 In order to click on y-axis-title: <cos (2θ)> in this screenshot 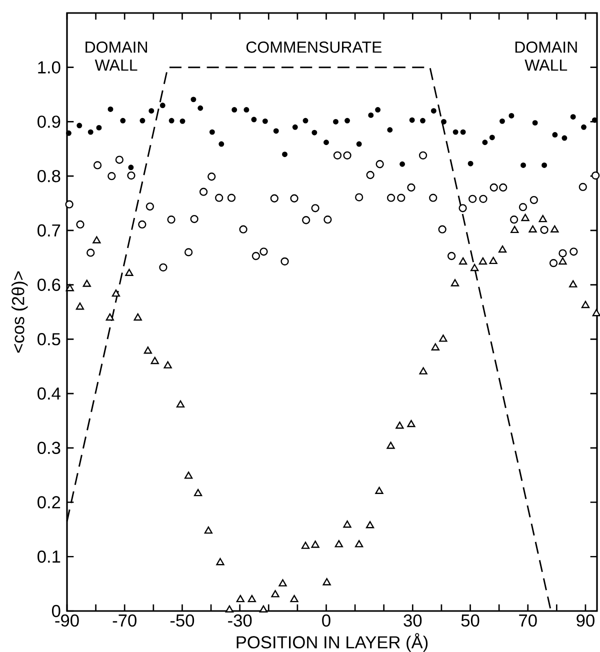, I will do `click(20, 312)`.